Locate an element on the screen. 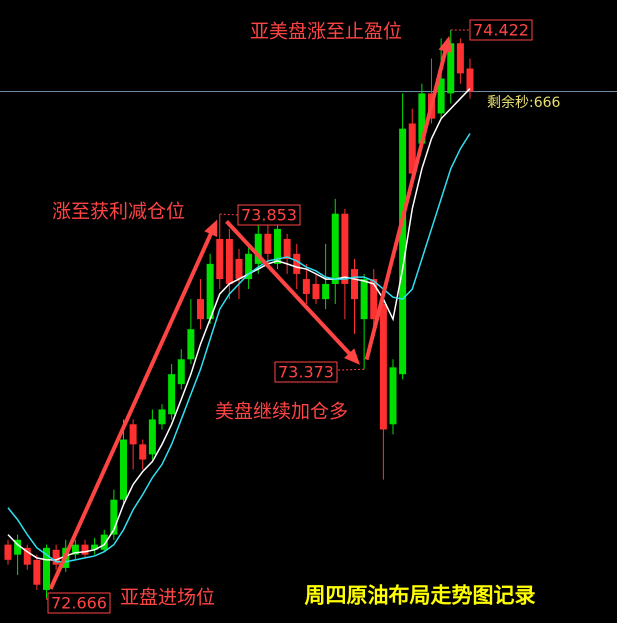 The width and height of the screenshot is (617, 623). chart-title: 周四原油布局走势图记录 is located at coordinates (420, 595).